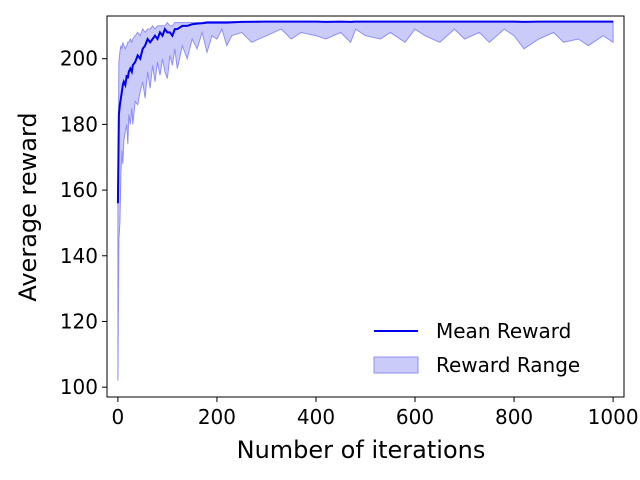  I want to click on y-tick-label: 180, so click(79, 124).